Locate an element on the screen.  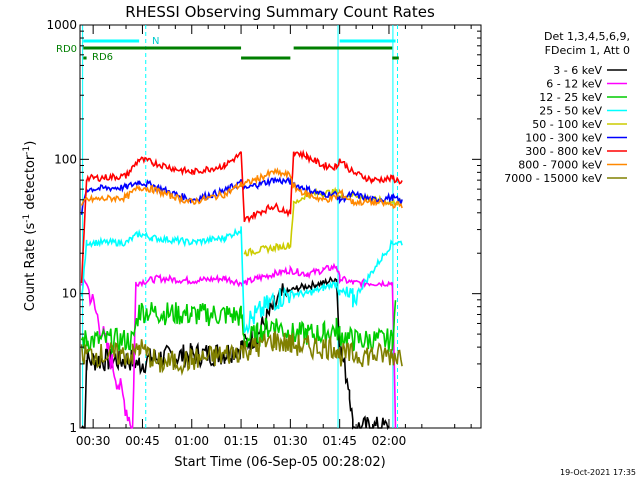
y-tick-label: 1 is located at coordinates (73, 428).